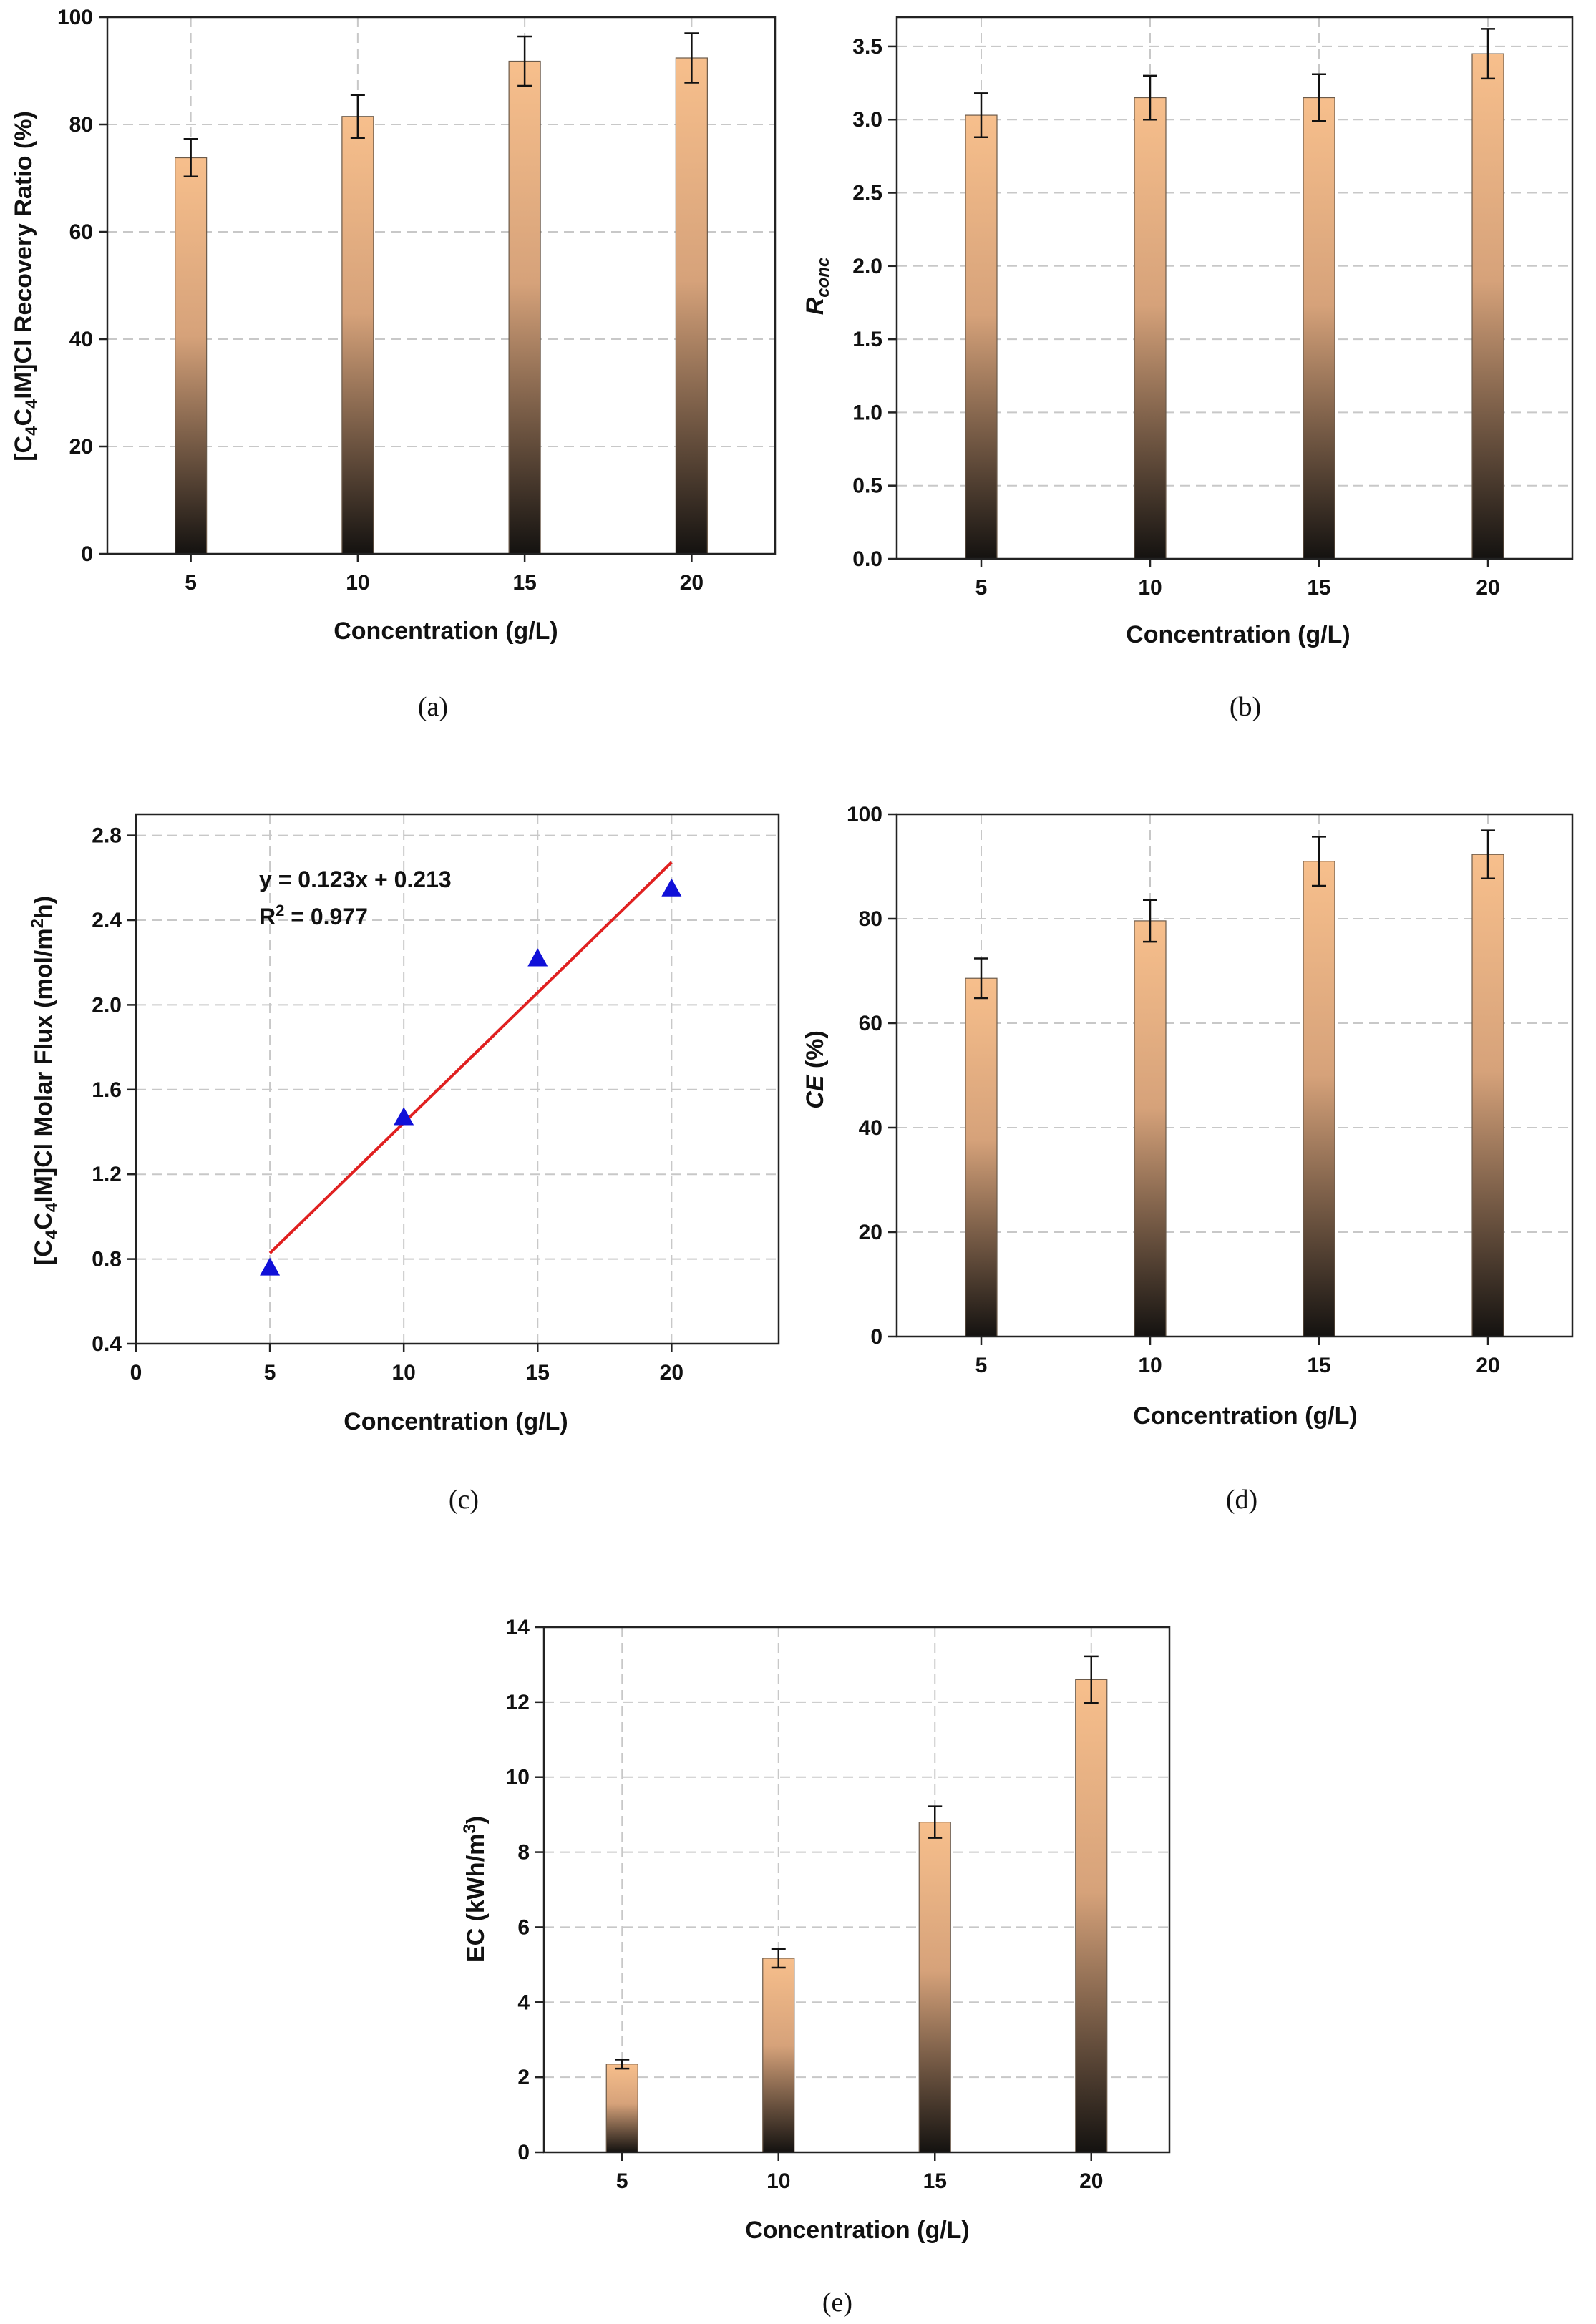 The width and height of the screenshot is (1596, 2324). Describe the element at coordinates (538, 1373) in the screenshot. I see `panel-c-xtick-label: 15` at that location.